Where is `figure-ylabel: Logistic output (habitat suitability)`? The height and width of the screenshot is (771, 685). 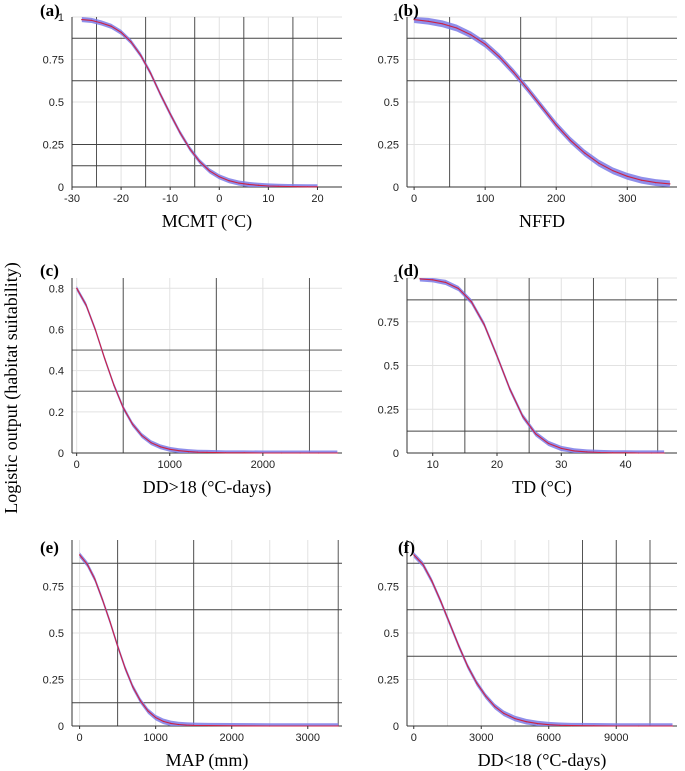 figure-ylabel: Logistic output (habitat suitability) is located at coordinates (11, 387).